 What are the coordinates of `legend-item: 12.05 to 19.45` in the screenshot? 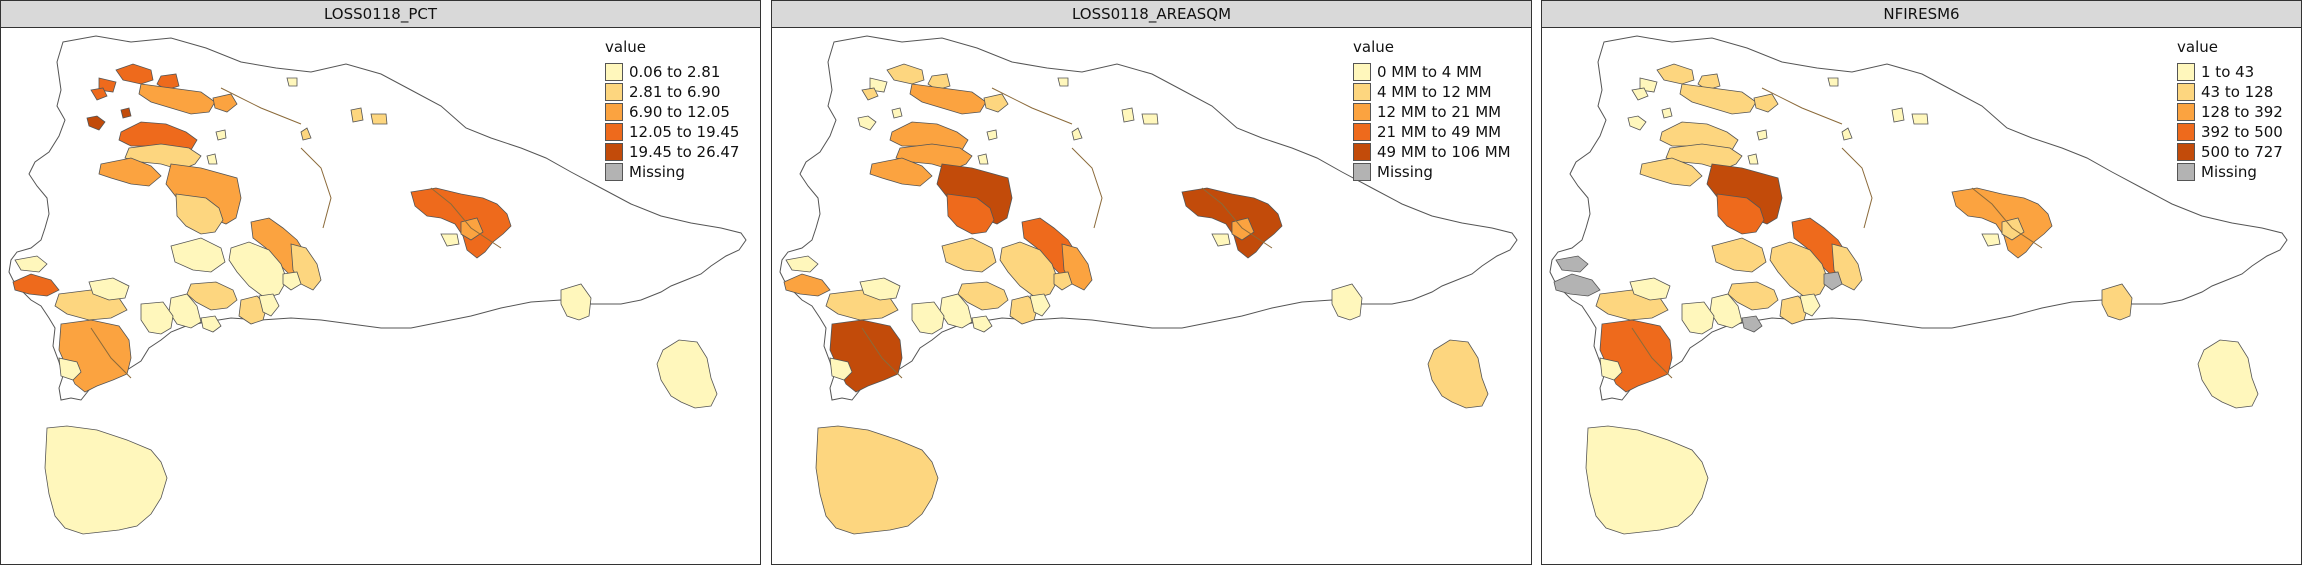 It's located at (672, 132).